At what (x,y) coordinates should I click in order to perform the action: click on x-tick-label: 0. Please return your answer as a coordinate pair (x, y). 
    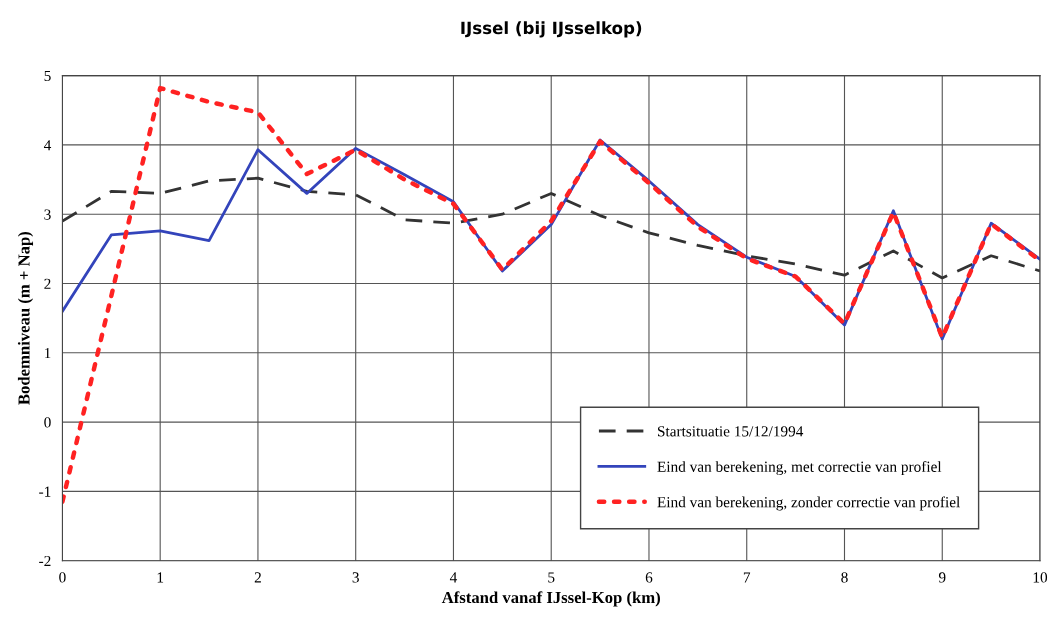
    Looking at the image, I should click on (62, 577).